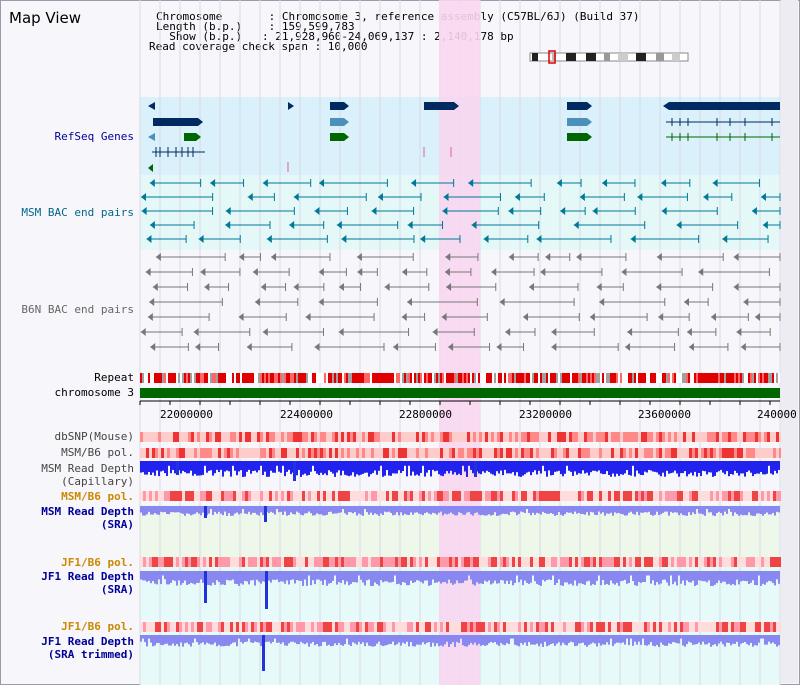 Image resolution: width=800 pixels, height=685 pixels. I want to click on label-msm-pol-2: MSM/B6 pol., so click(97, 496).